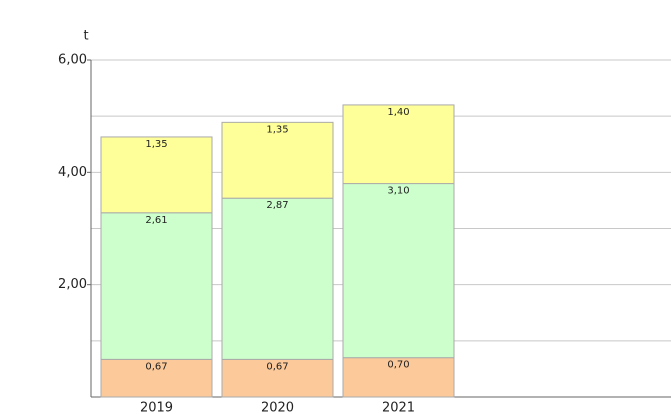 The image size is (671, 414). What do you see at coordinates (277, 205) in the screenshot?
I see `value-label: 2,87` at bounding box center [277, 205].